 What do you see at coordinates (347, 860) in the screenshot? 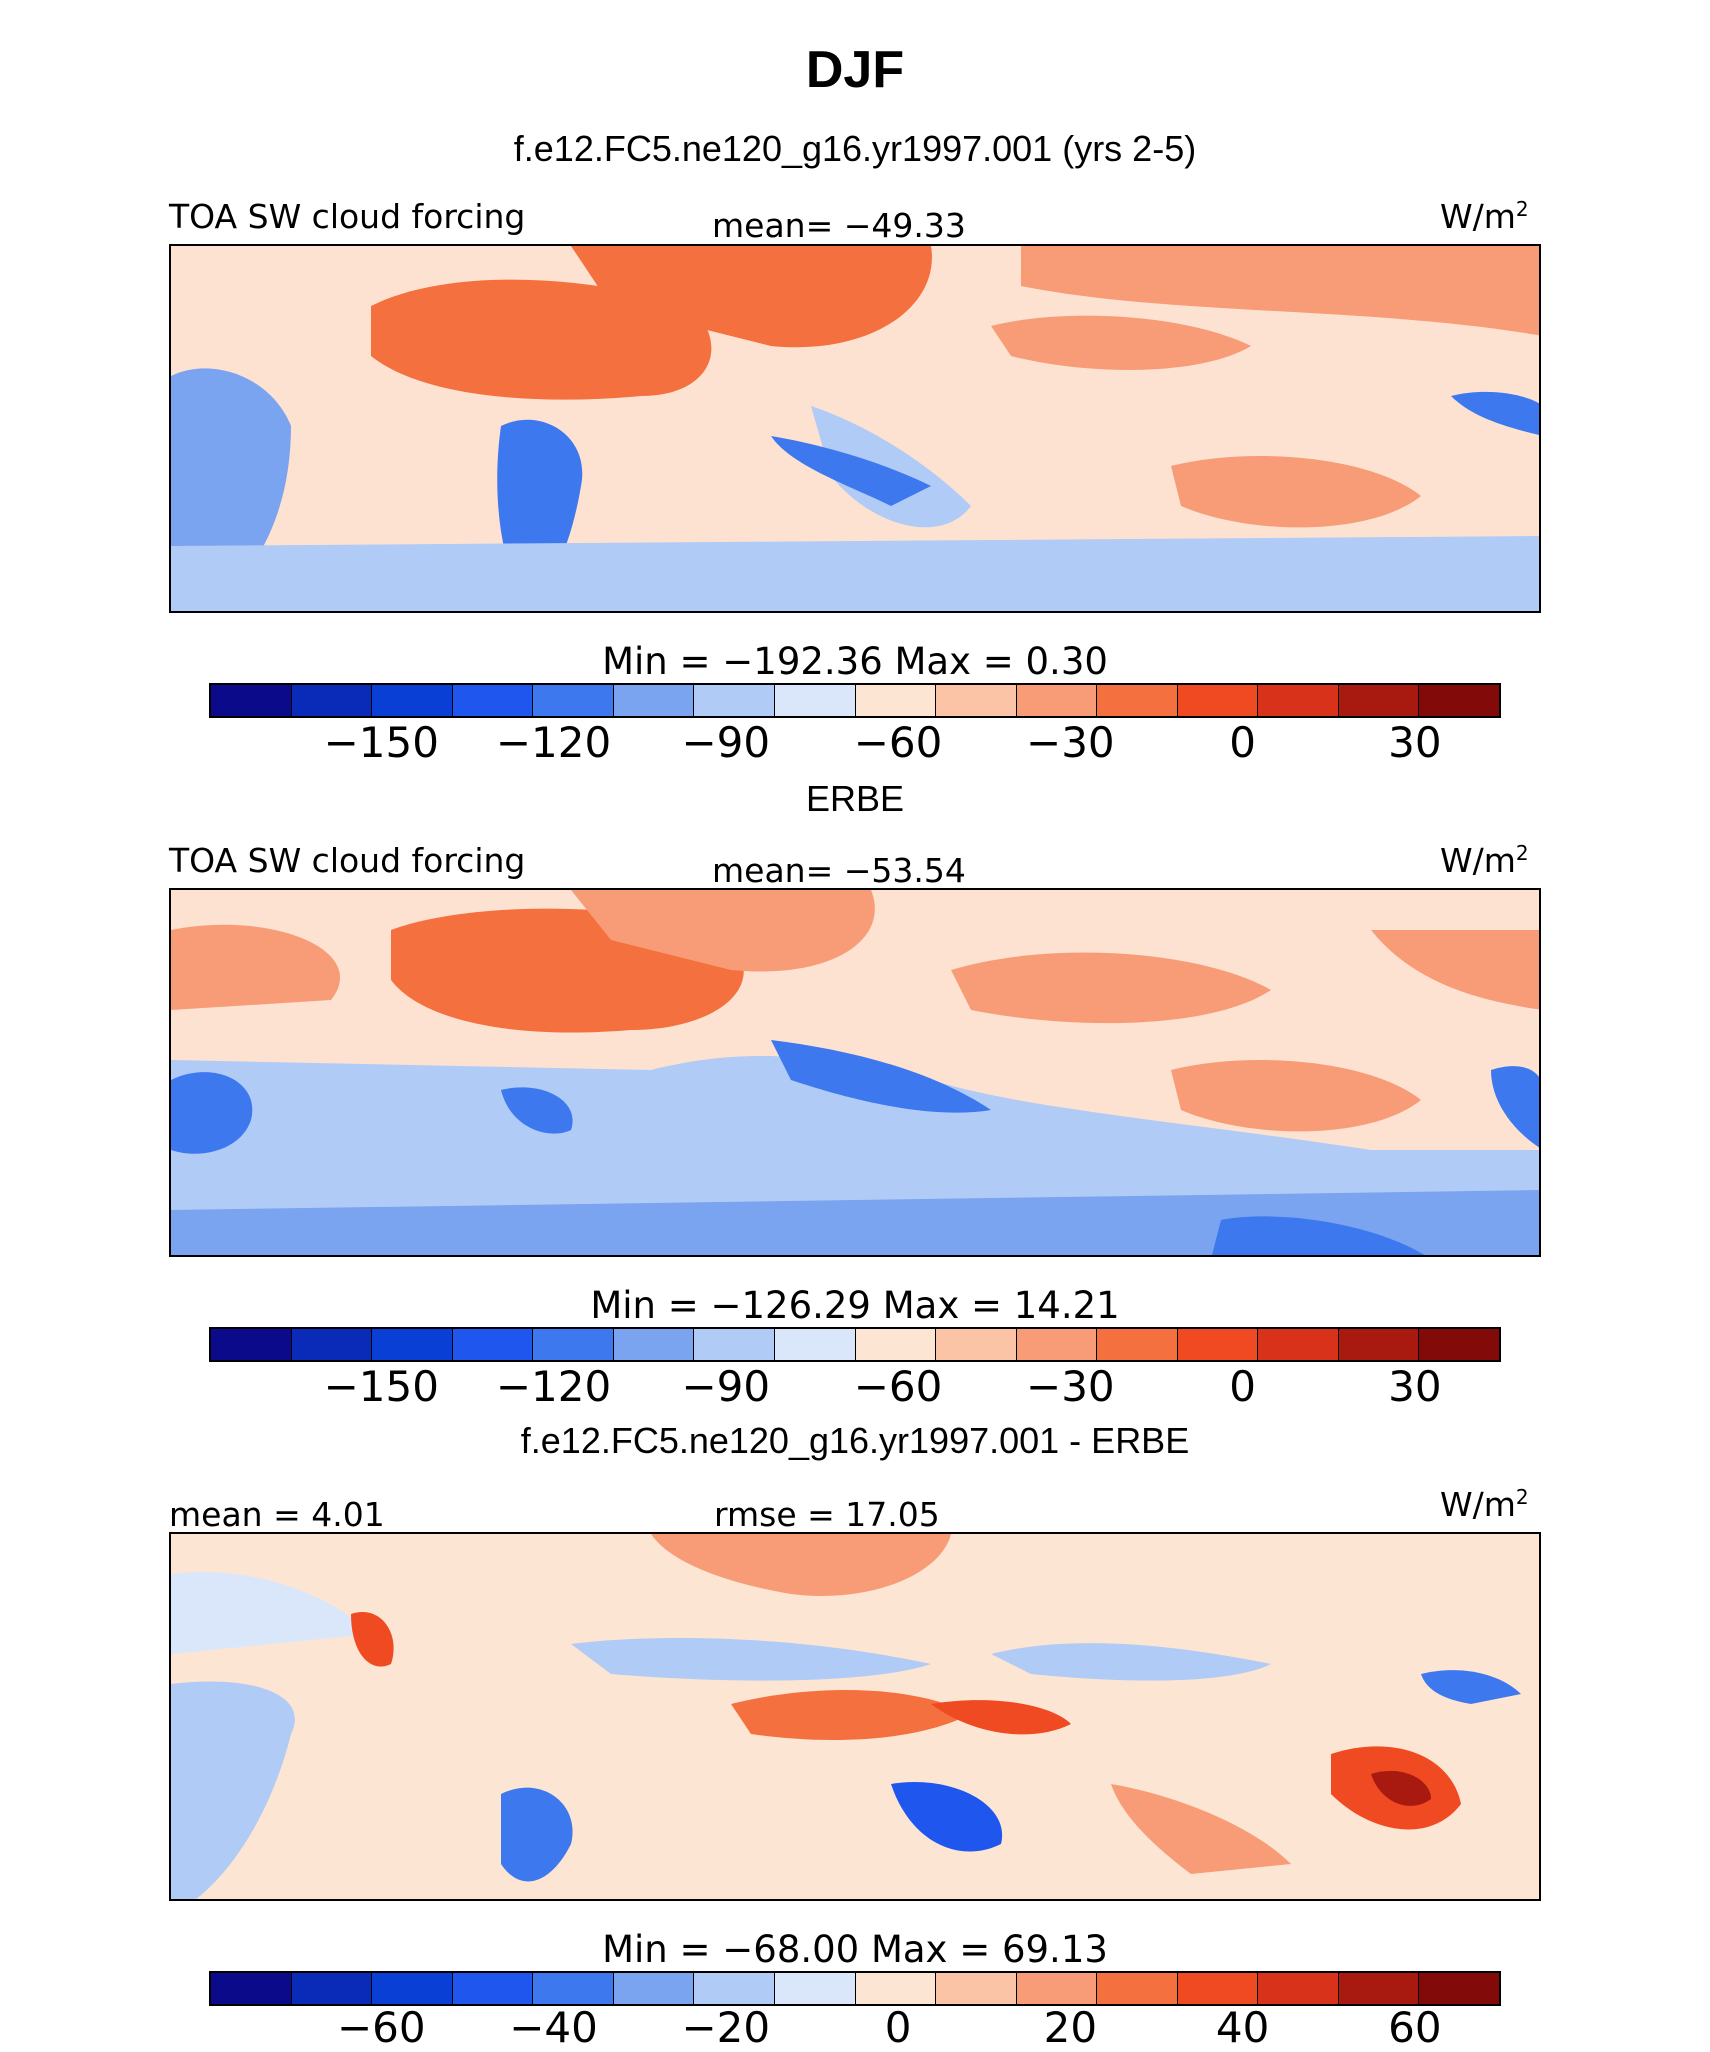
I see `panel-2-variable-label: TOA SW cloud forcing` at bounding box center [347, 860].